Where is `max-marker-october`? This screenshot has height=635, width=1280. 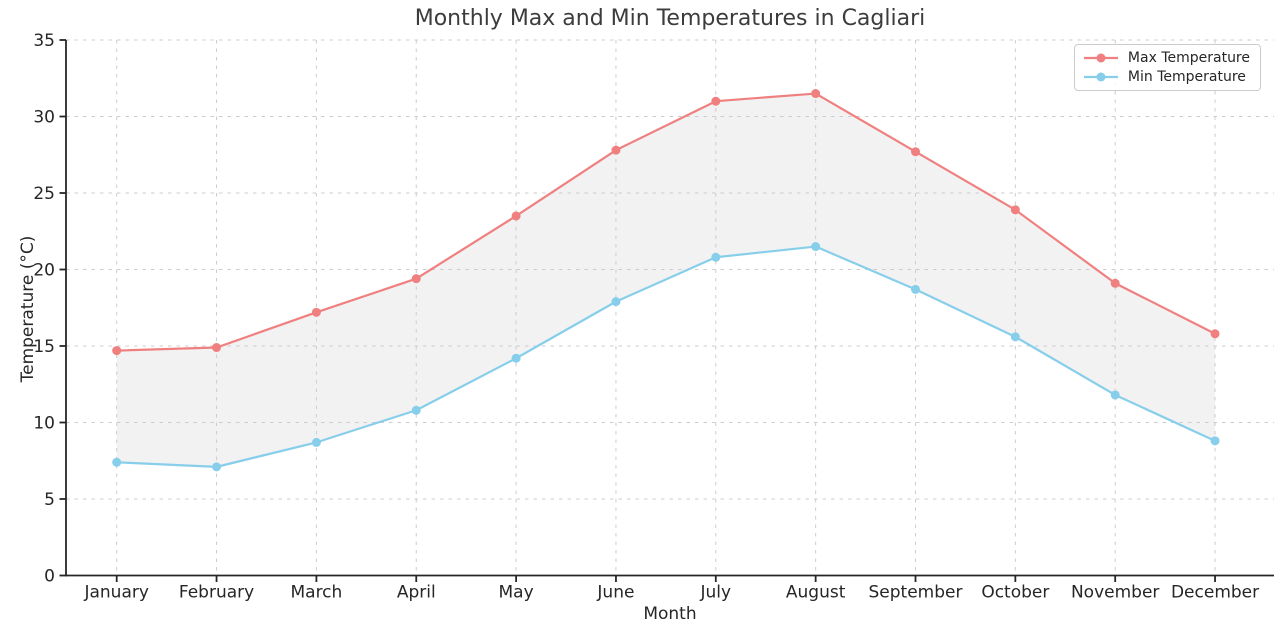 max-marker-october is located at coordinates (1015, 210).